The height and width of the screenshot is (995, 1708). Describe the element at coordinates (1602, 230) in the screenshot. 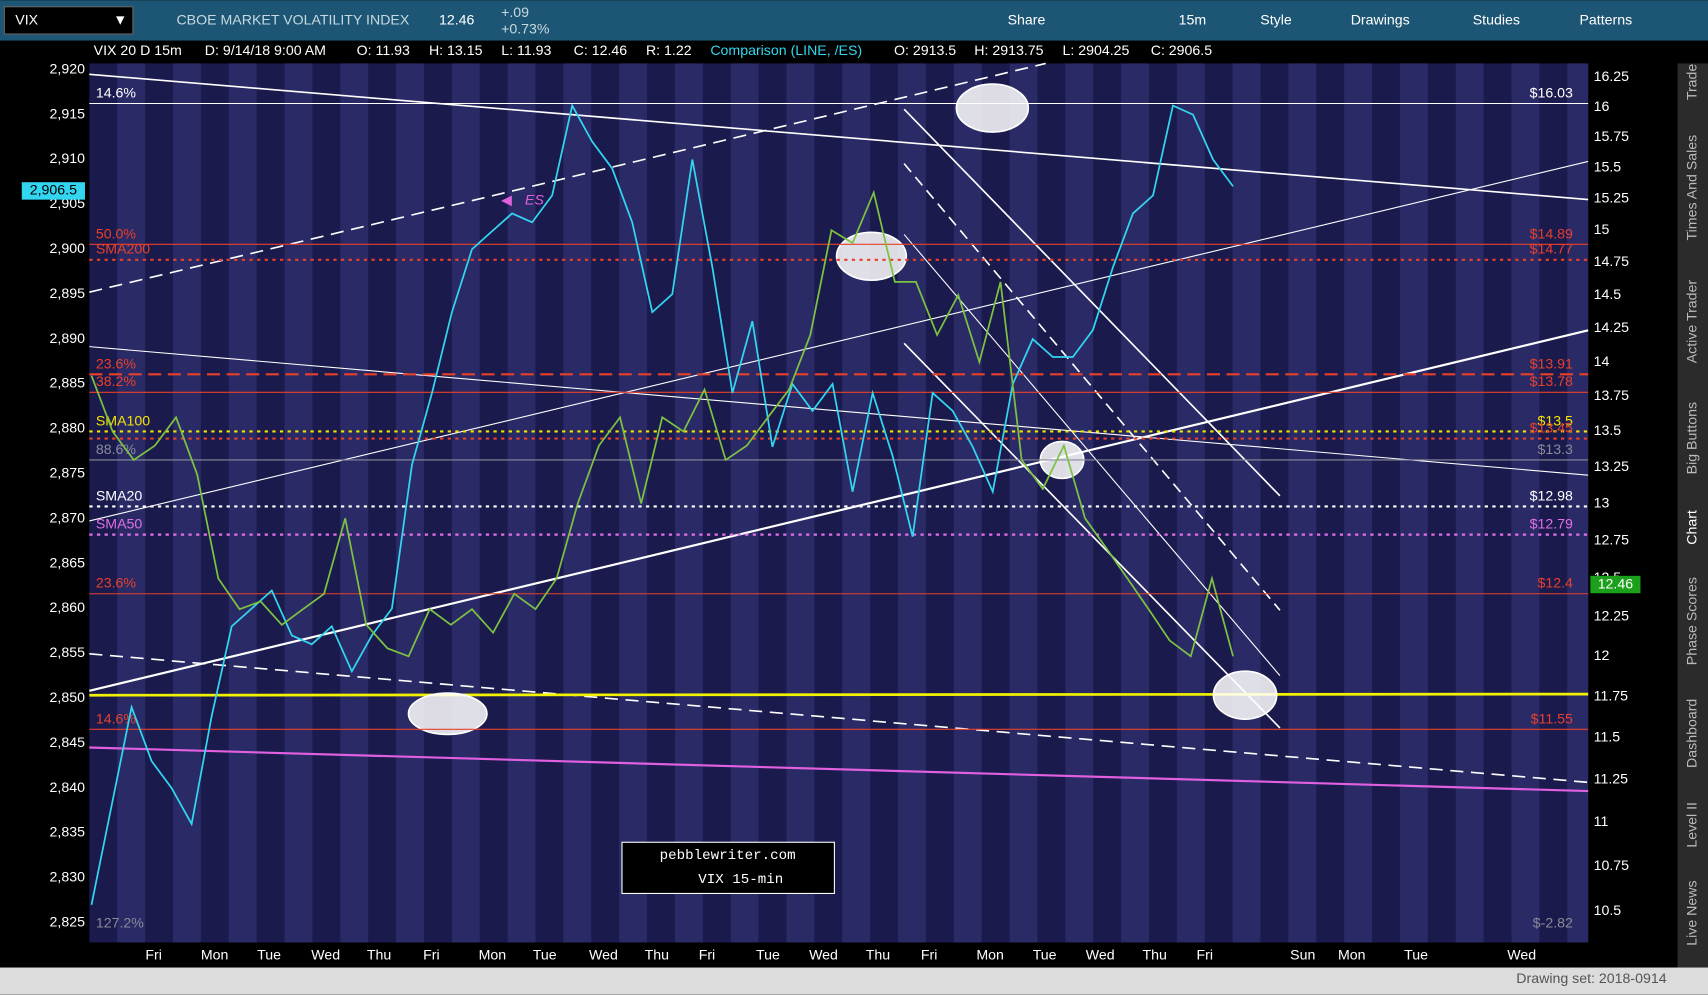

I see `right-tick-label: 15` at that location.